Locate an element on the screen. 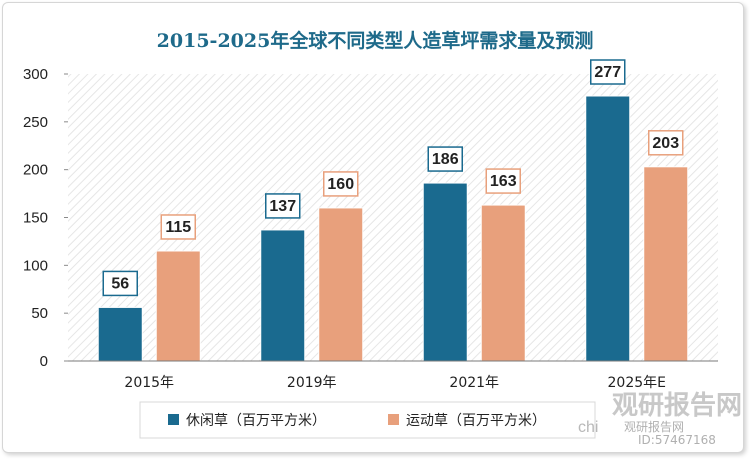 This screenshot has height=459, width=750. data-label: 203 is located at coordinates (665, 143).